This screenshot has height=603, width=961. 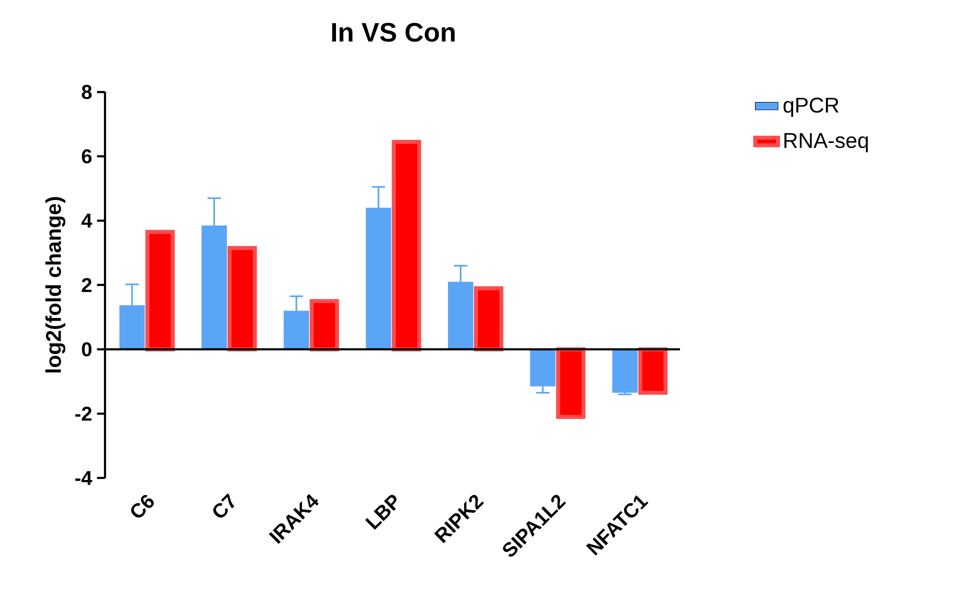 What do you see at coordinates (87, 156) in the screenshot?
I see `y-tick-label: 6` at bounding box center [87, 156].